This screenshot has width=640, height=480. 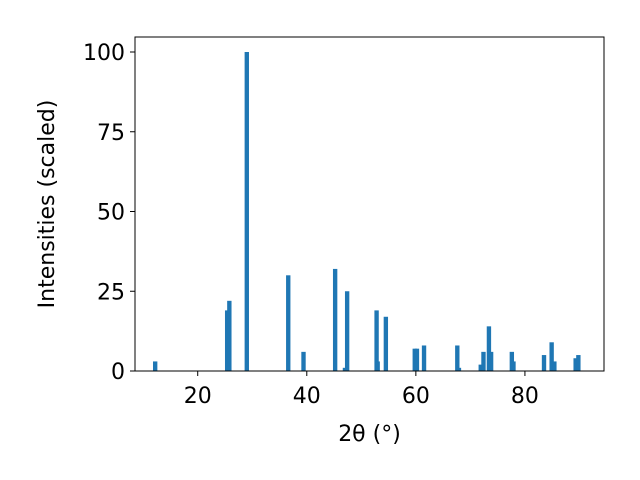 What do you see at coordinates (361, 390) in the screenshot?
I see `x-axis-ticks: 20 40 60 80` at bounding box center [361, 390].